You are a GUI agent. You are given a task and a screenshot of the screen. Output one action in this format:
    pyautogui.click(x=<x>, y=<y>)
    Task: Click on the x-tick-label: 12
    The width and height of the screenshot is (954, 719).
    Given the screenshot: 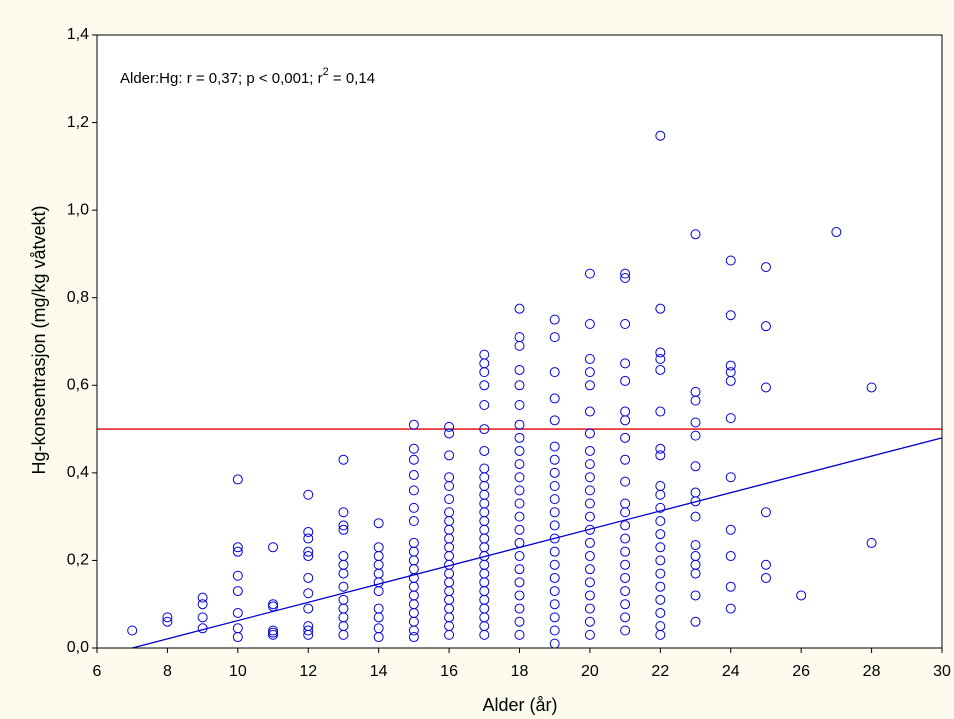 What is the action you would take?
    pyautogui.click(x=308, y=671)
    